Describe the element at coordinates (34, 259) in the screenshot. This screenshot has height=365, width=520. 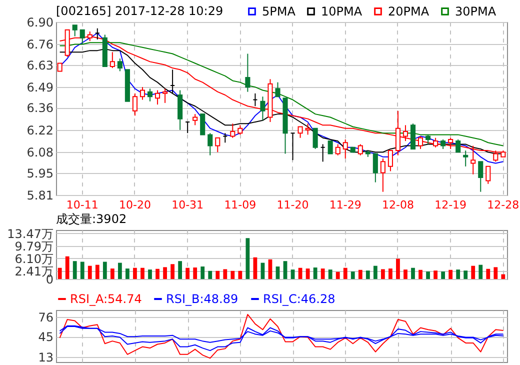
I see `y-tick-label: 6.10万` at that location.